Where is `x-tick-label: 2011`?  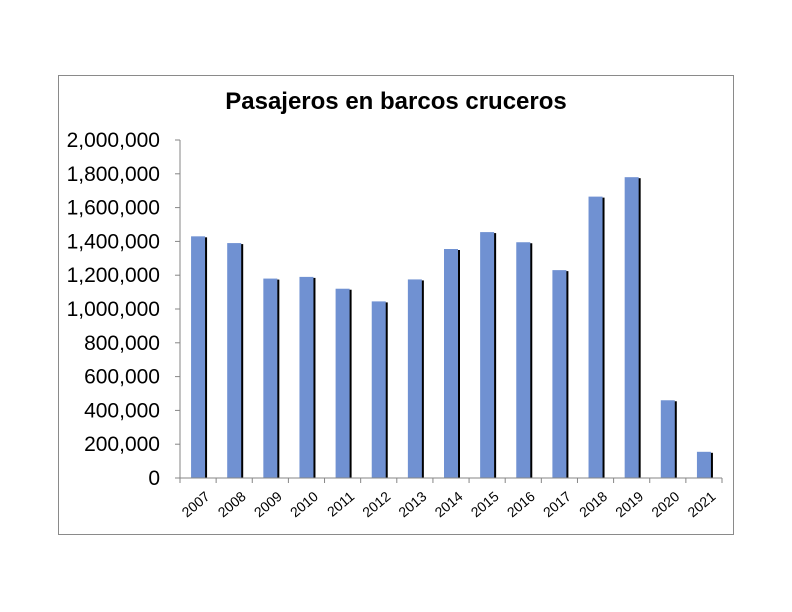 x-tick-label: 2011 is located at coordinates (341, 504).